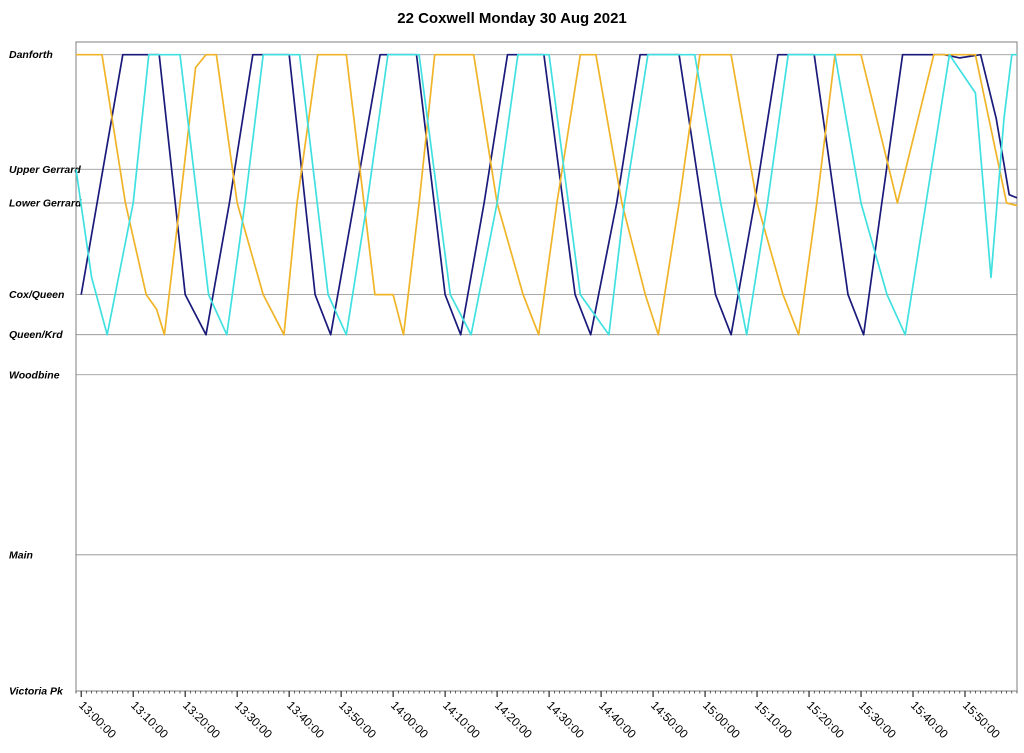  I want to click on x-tick-label-1: 13:10:00, so click(149, 719).